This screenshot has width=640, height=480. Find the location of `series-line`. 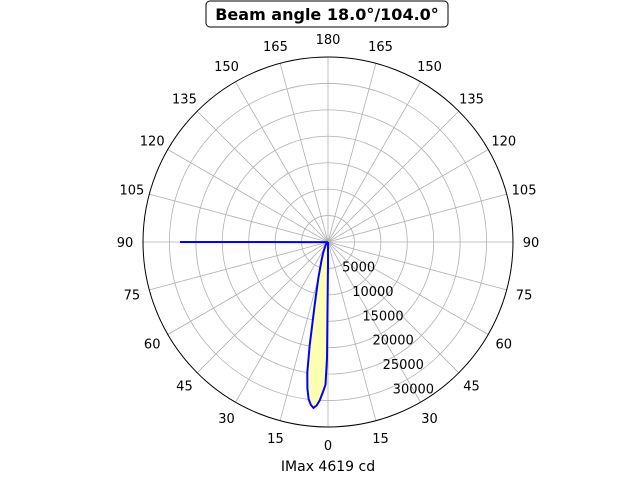

series-line is located at coordinates (254, 325).